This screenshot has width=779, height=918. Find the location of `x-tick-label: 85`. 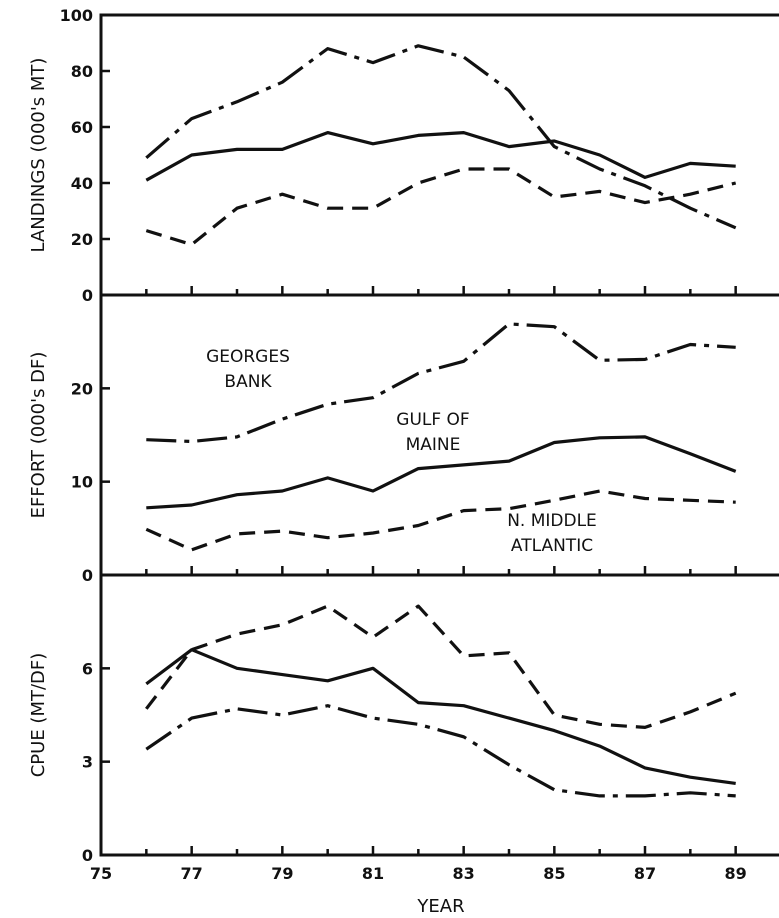

x-tick-label: 85 is located at coordinates (554, 873).